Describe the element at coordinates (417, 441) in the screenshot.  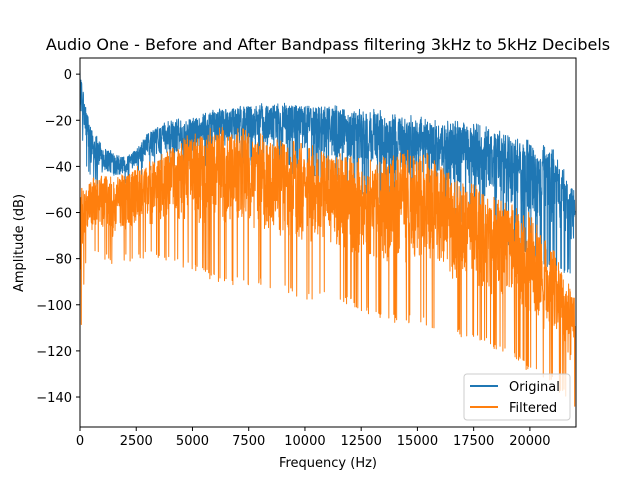
I see `x-tick-label: 15000` at that location.